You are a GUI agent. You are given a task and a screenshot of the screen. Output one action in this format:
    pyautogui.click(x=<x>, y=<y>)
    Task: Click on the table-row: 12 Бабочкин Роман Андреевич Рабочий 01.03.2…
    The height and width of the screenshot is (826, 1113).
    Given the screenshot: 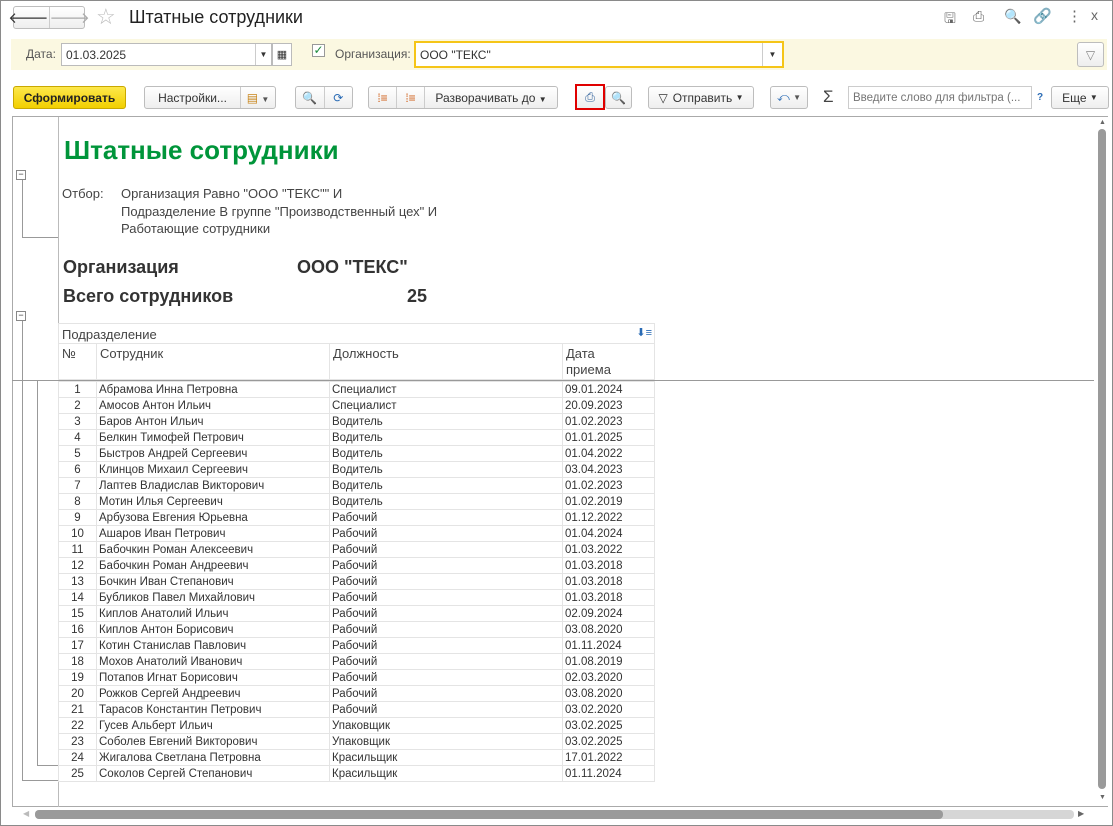 What is the action you would take?
    pyautogui.click(x=356, y=565)
    